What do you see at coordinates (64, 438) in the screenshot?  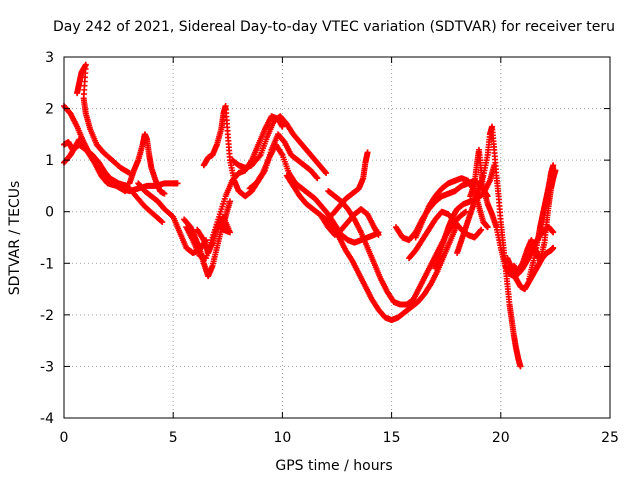 I see `x-tick-label: 0` at bounding box center [64, 438].